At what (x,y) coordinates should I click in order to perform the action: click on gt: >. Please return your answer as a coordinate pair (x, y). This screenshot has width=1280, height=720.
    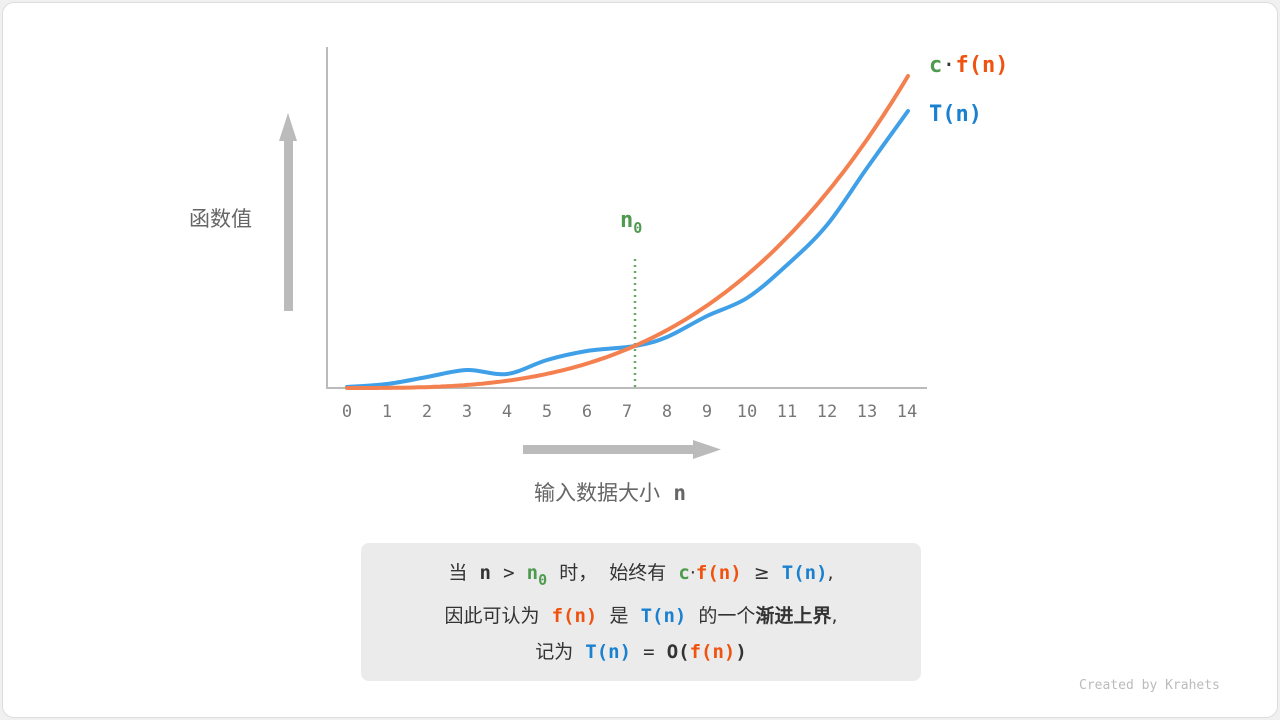
    Looking at the image, I should click on (509, 573).